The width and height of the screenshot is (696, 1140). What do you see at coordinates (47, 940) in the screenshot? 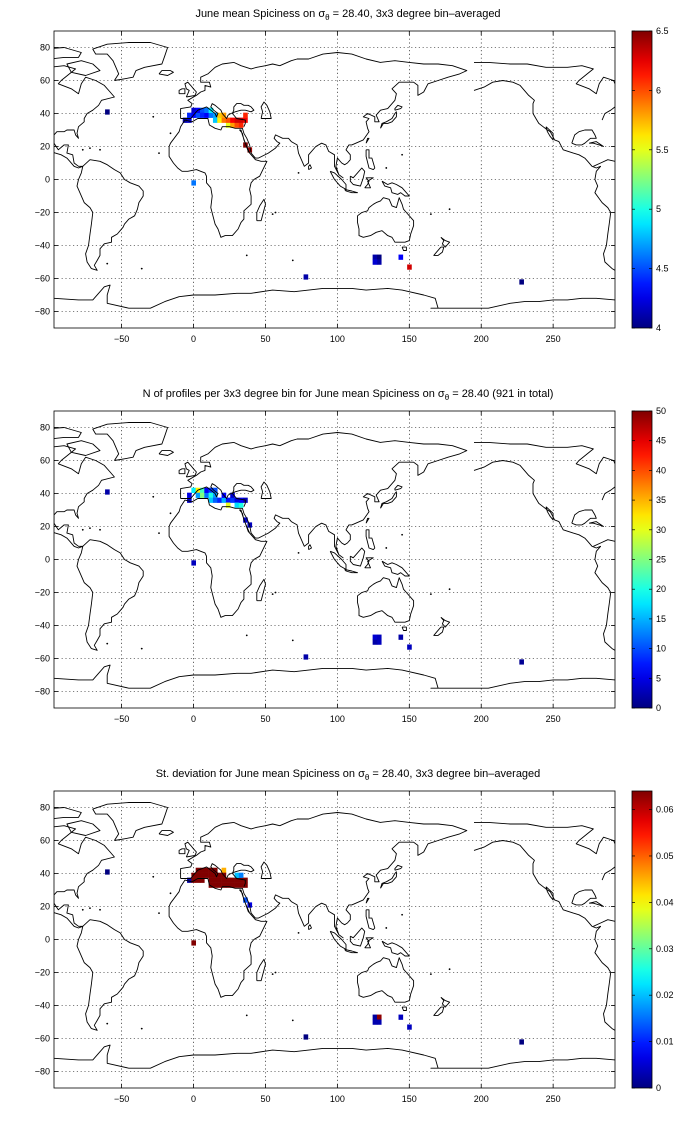
I see `y-tick-label: 0` at bounding box center [47, 940].